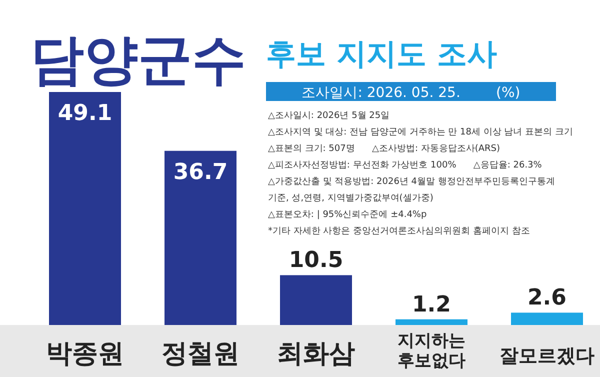  I want to click on data-label: 10.5, so click(316, 261).